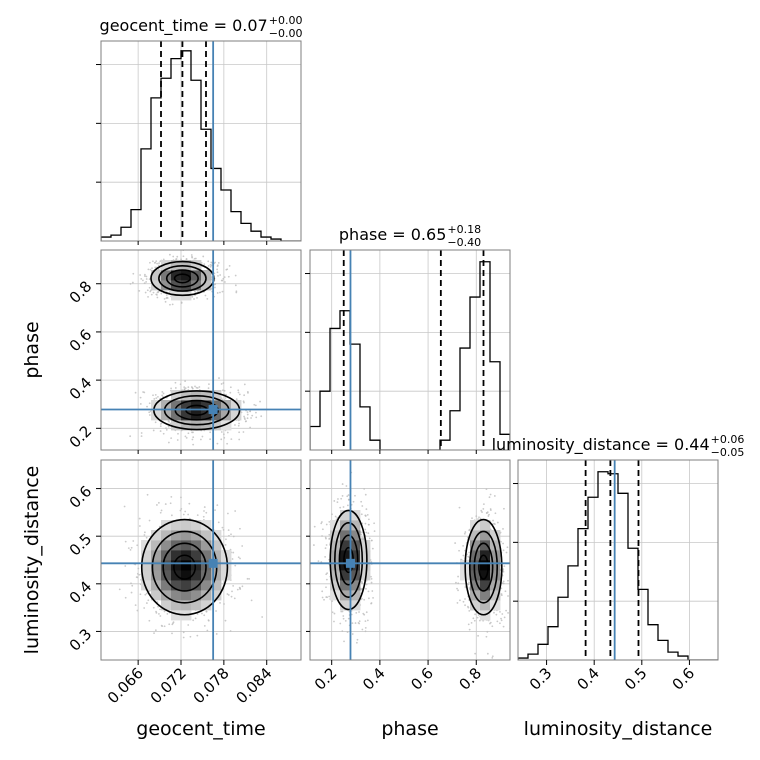  Describe the element at coordinates (422, 679) in the screenshot. I see `x-tick-label-phase: 0.6` at that location.